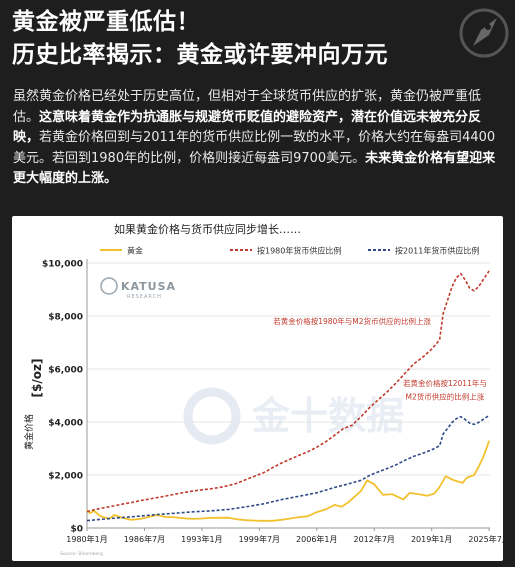 This screenshot has height=567, width=515. What do you see at coordinates (484, 33) in the screenshot?
I see `rocket-icon` at bounding box center [484, 33].